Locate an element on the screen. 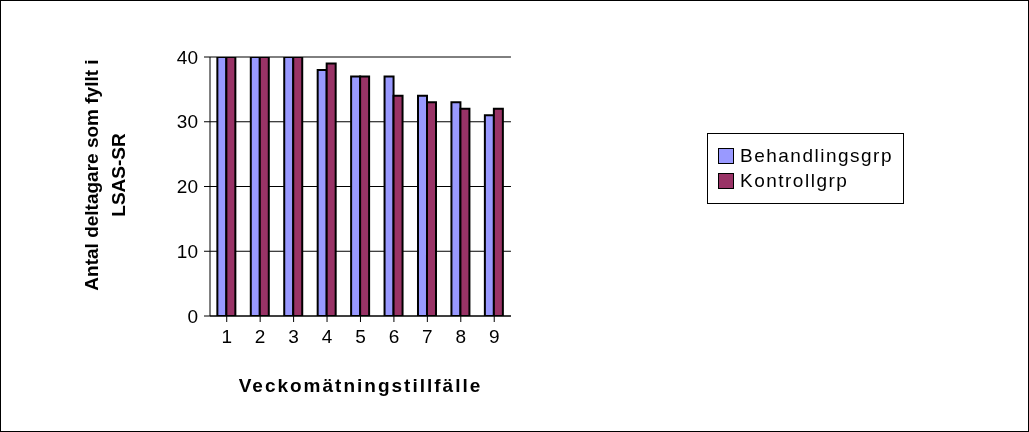 The height and width of the screenshot is (432, 1029). x-tick-label: 3 is located at coordinates (293, 337).